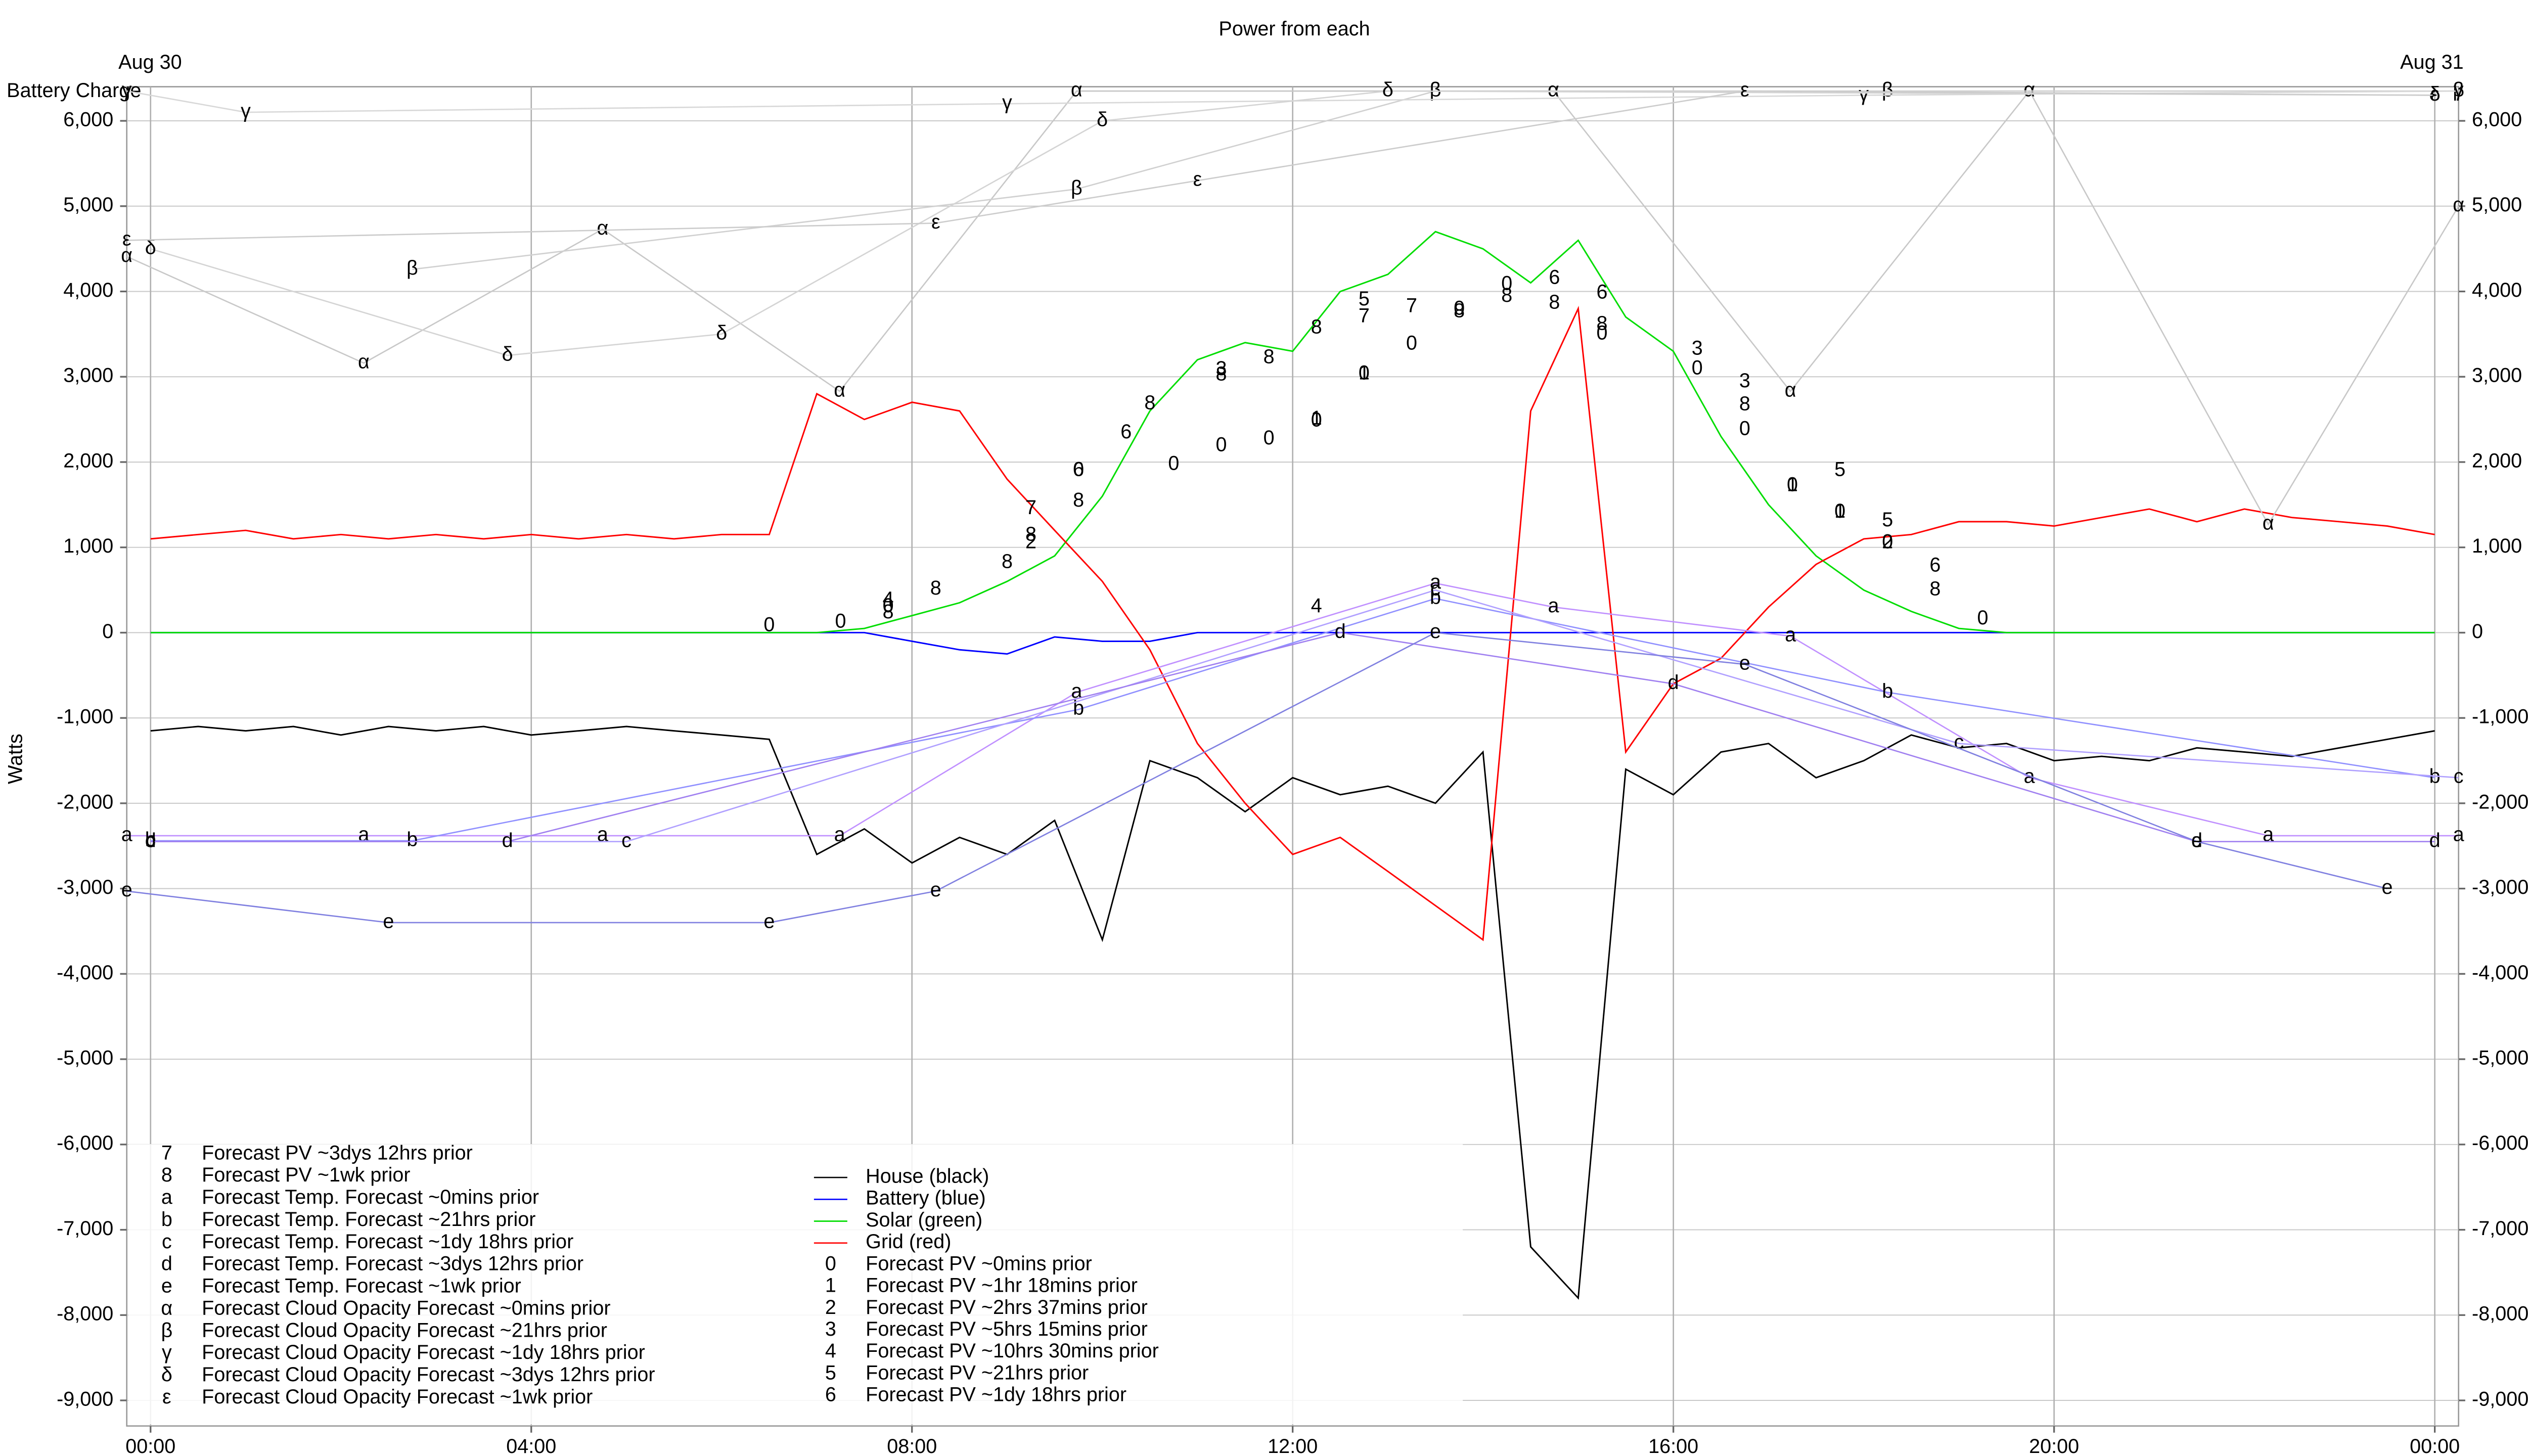 Image resolution: width=2528 pixels, height=1456 pixels. What do you see at coordinates (167, 1153) in the screenshot?
I see `legend-symbol: 7` at bounding box center [167, 1153].